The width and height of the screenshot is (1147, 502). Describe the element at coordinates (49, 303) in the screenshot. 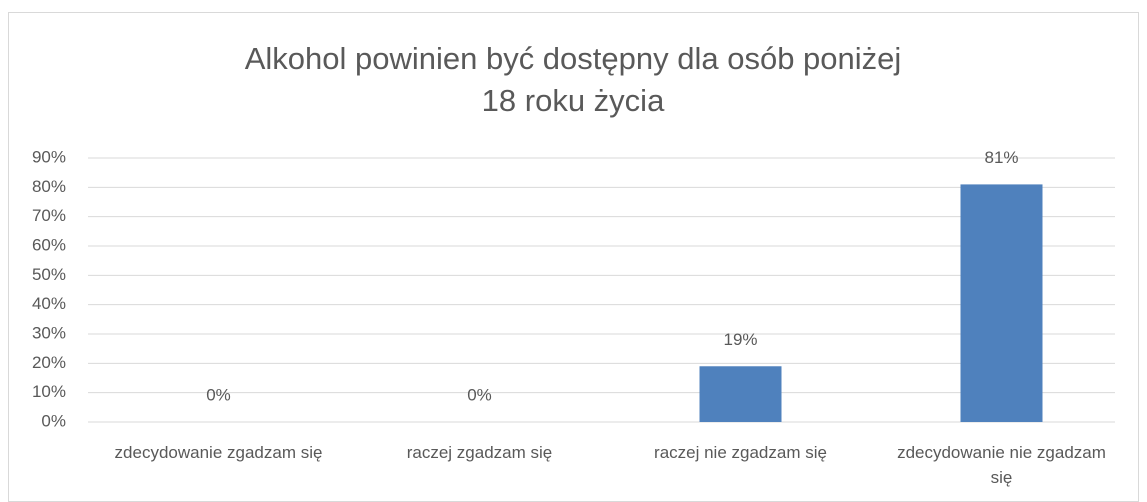

I see `y-tick-label: 40%` at that location.